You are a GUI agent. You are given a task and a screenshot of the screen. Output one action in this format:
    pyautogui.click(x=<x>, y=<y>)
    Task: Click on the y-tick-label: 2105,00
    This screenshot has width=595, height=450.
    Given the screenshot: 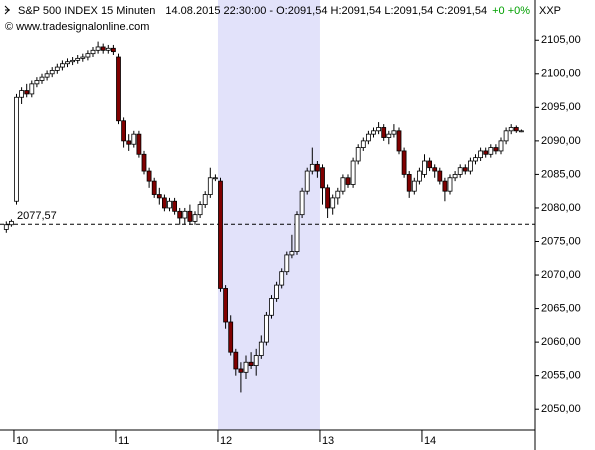 What is the action you would take?
    pyautogui.click(x=561, y=40)
    